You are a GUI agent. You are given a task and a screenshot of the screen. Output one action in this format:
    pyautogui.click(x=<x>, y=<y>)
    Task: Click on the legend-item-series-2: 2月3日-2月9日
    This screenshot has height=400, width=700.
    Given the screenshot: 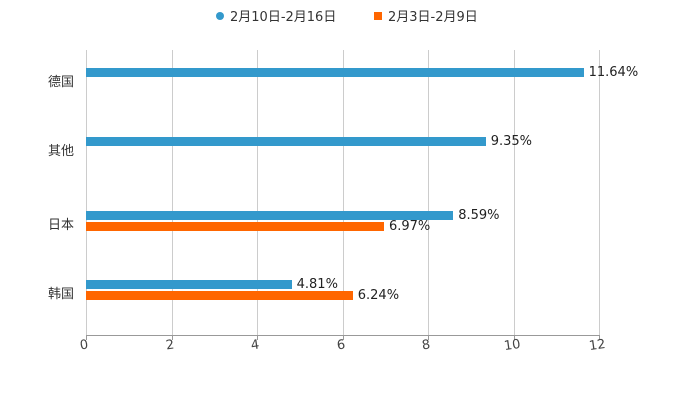 What is the action you would take?
    pyautogui.click(x=426, y=15)
    